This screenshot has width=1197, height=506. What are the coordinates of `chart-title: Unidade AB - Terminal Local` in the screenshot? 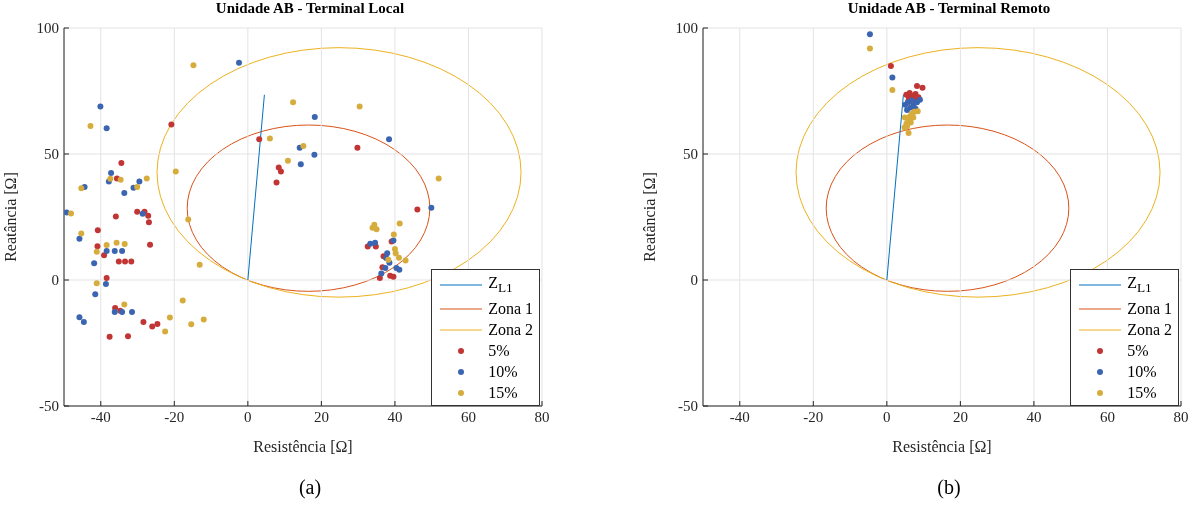 It's located at (310, 9).